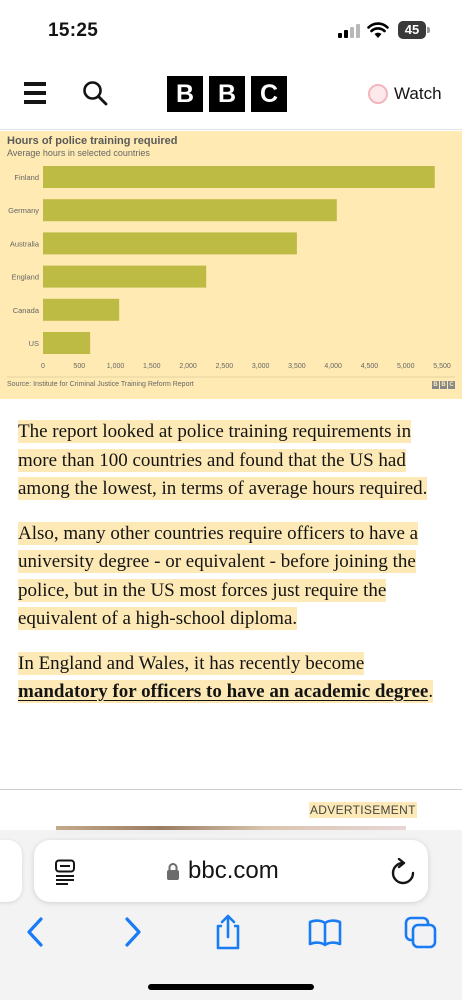  What do you see at coordinates (188, 366) in the screenshot?
I see `x-tick-label: 2,000` at bounding box center [188, 366].